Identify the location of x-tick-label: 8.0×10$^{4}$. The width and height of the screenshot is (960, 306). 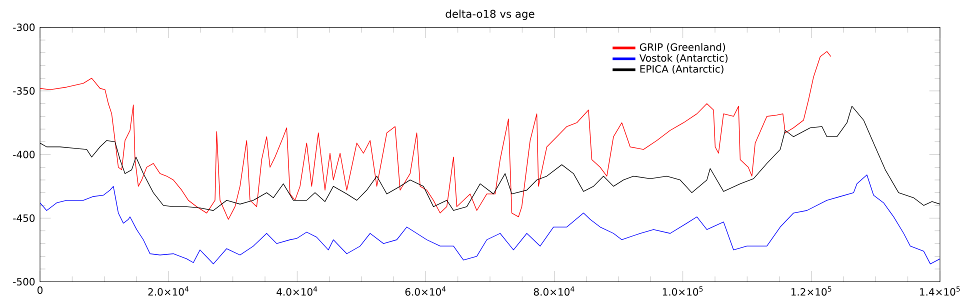
(554, 291).